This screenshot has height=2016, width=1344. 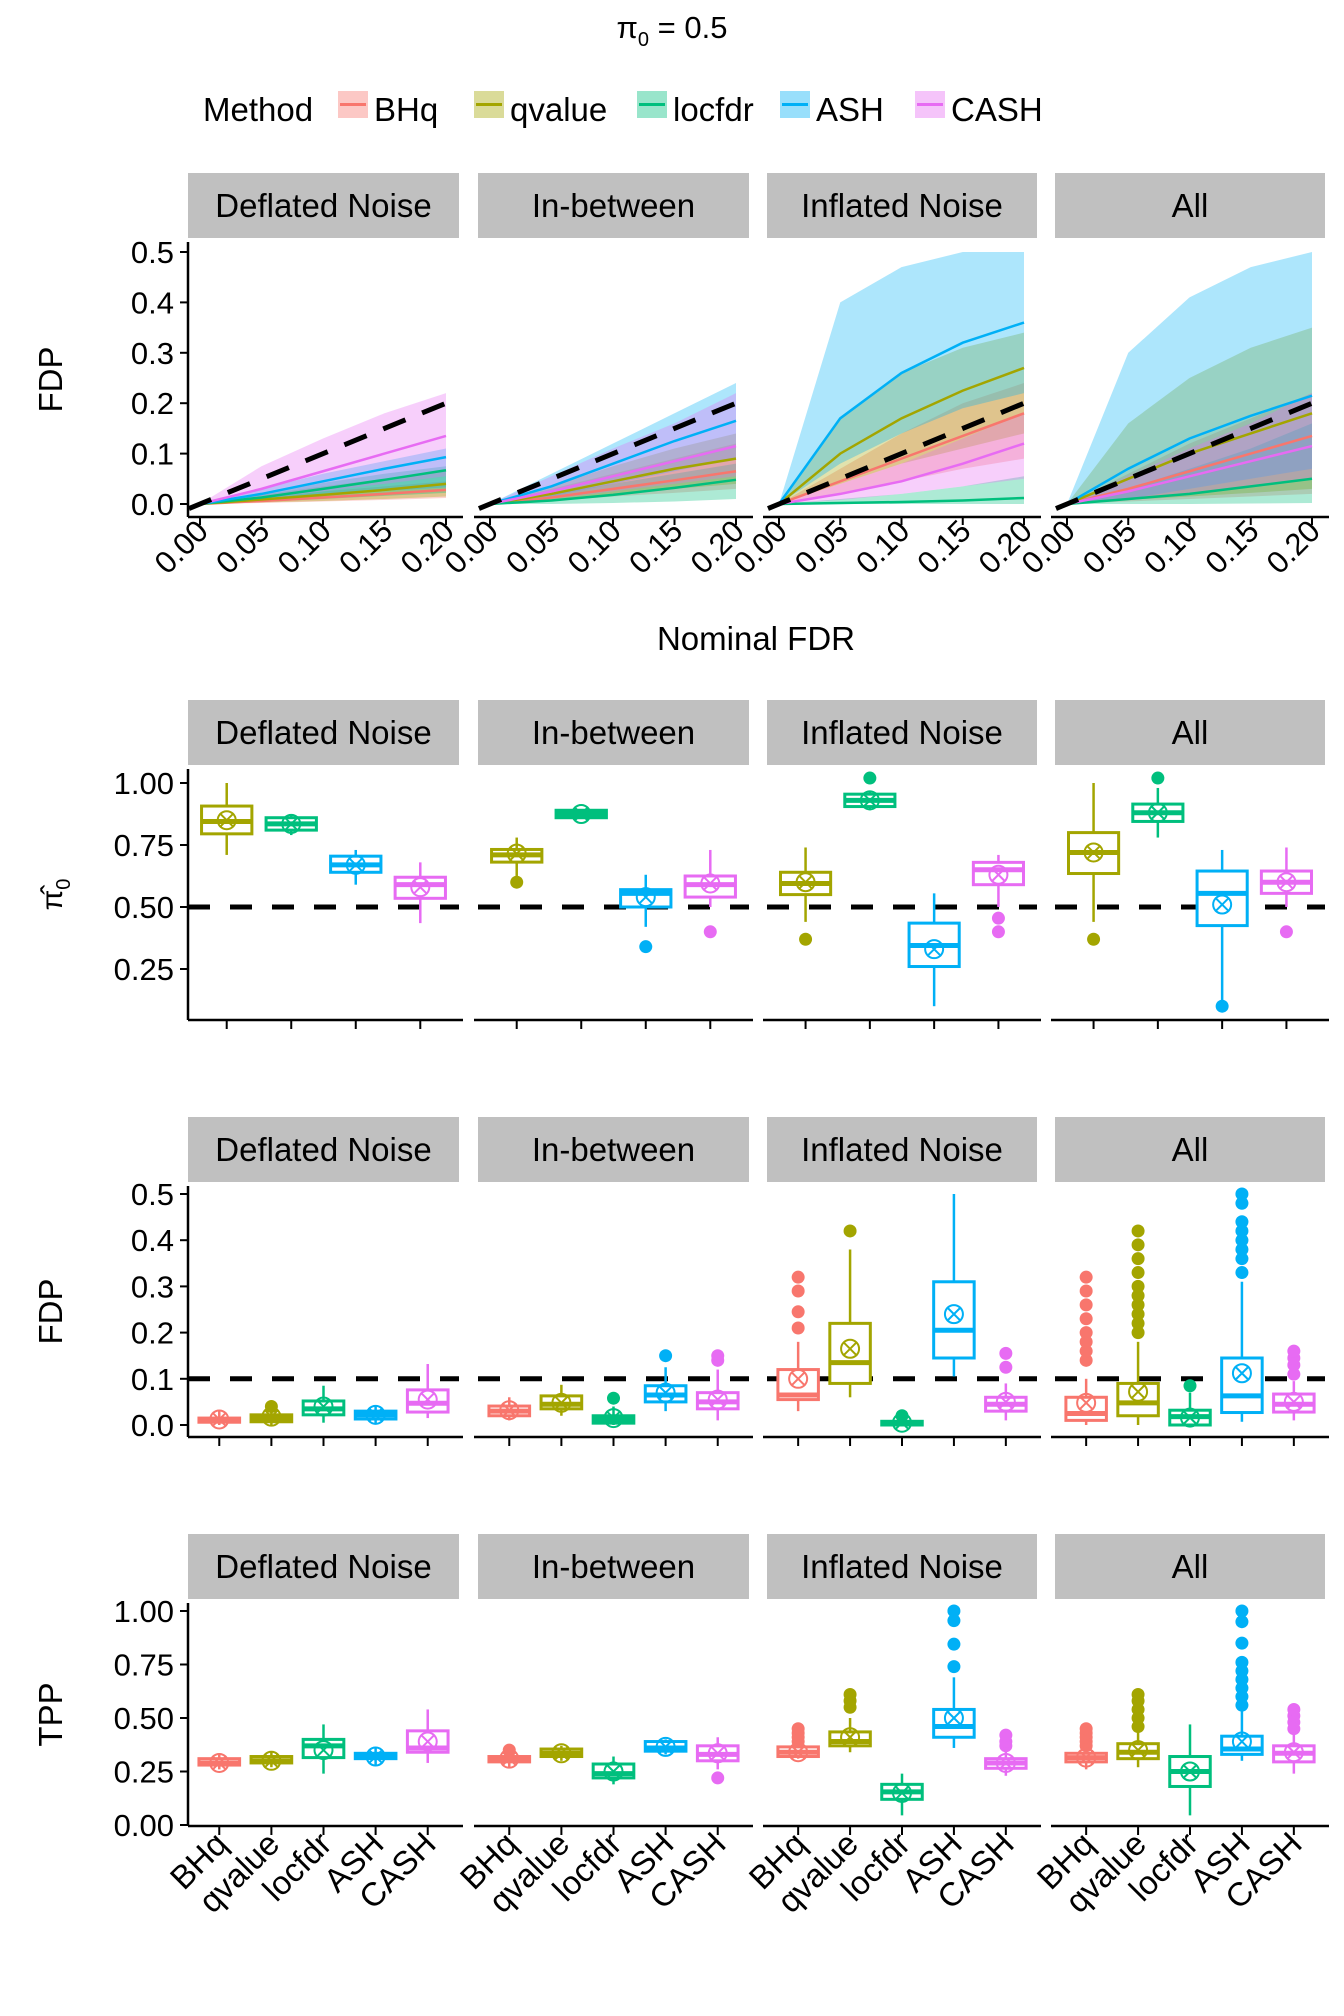 What do you see at coordinates (850, 1353) in the screenshot?
I see `box` at bounding box center [850, 1353].